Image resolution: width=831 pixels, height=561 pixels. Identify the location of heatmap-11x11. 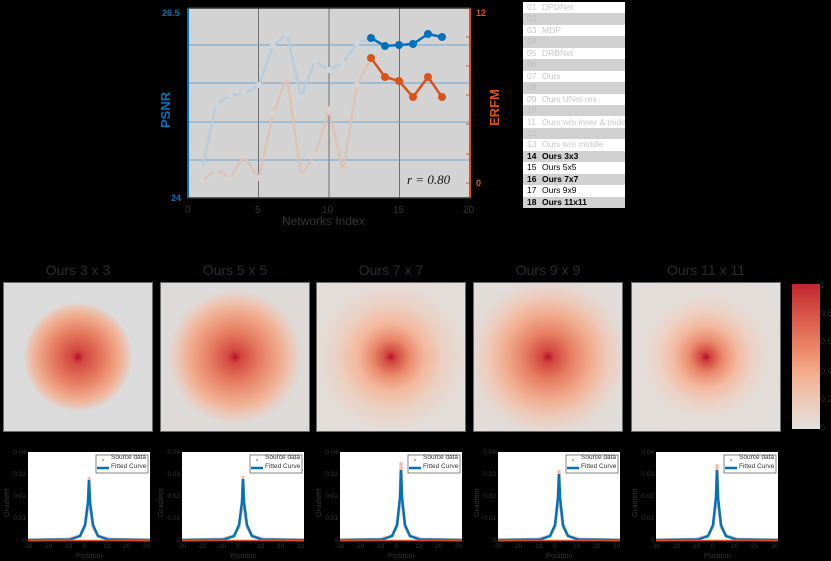
(706, 357).